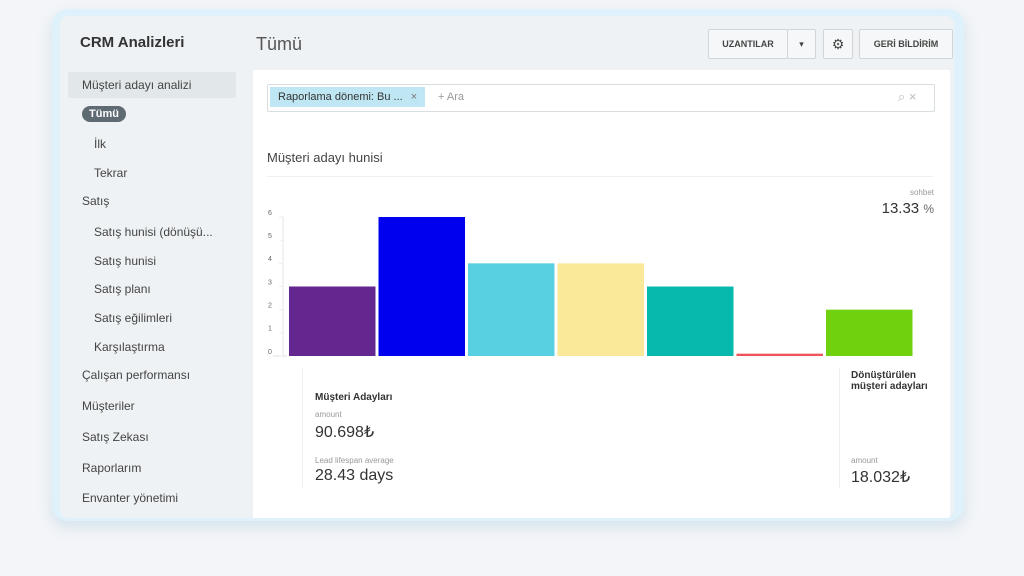 This screenshot has width=1024, height=576. What do you see at coordinates (928, 209) in the screenshot?
I see `conversion-unit: %` at bounding box center [928, 209].